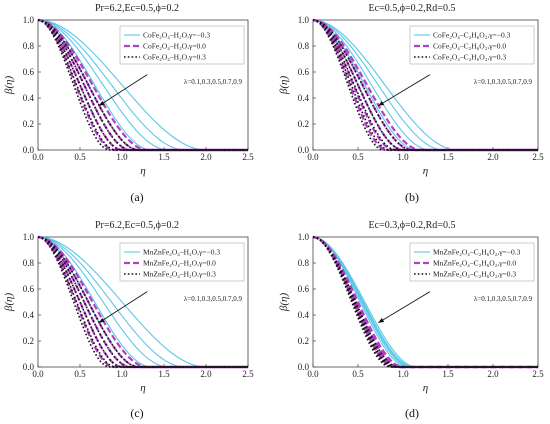  Describe the element at coordinates (123, 307) in the screenshot. I see `panel-c-arrow-line` at that location.